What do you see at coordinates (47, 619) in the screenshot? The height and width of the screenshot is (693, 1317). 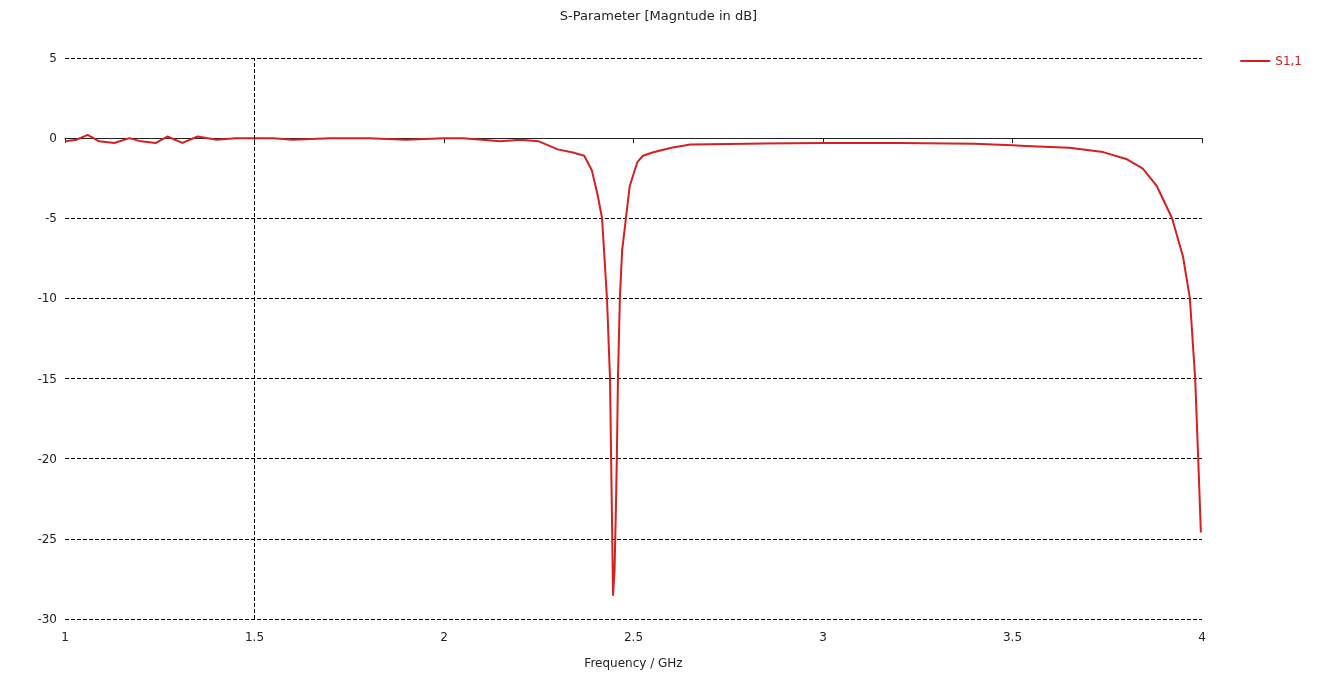 I see `y-tick-label: -30` at bounding box center [47, 619].